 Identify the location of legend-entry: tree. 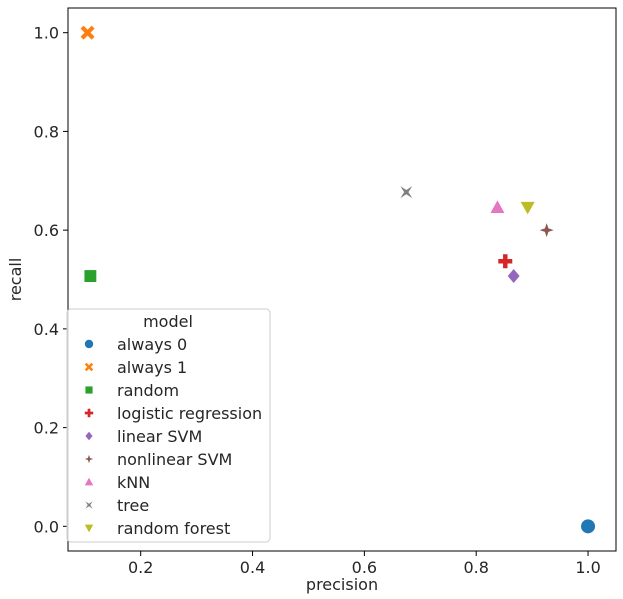
(133, 505).